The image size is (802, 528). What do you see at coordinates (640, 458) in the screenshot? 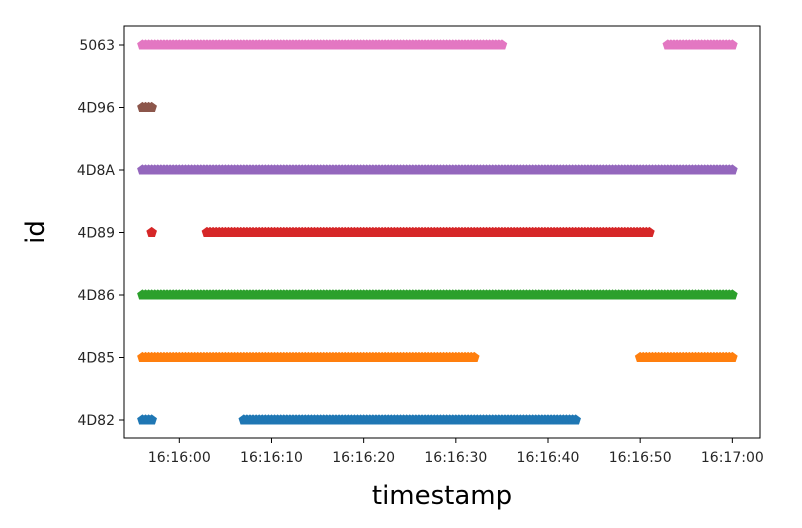
I see `x-tick-label: 16:16:50` at bounding box center [640, 458].